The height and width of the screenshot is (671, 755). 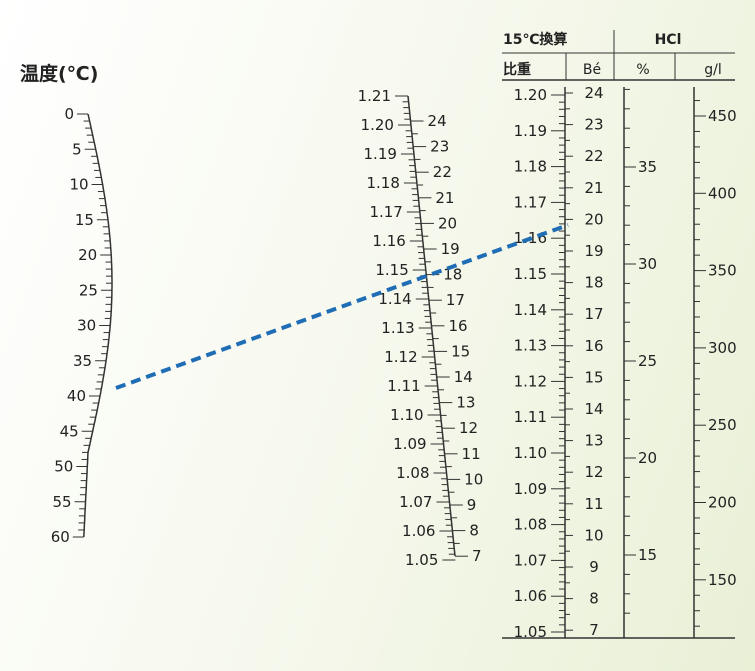 What do you see at coordinates (530, 167) in the screenshot?
I see `sg-scale-label: 1.18` at bounding box center [530, 167].